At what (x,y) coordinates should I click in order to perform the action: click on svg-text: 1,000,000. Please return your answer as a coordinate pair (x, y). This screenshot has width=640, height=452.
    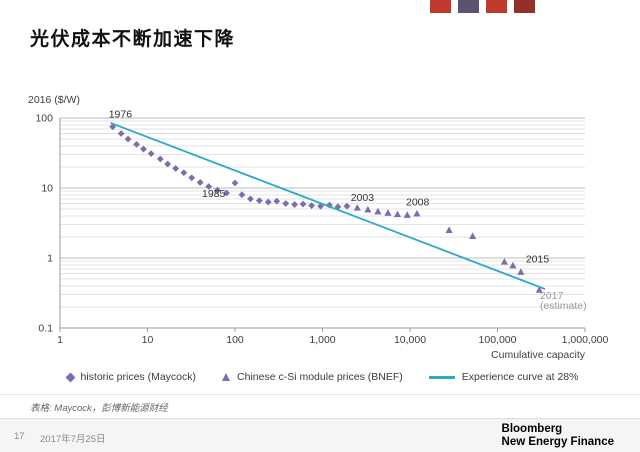
    Looking at the image, I should click on (585, 340).